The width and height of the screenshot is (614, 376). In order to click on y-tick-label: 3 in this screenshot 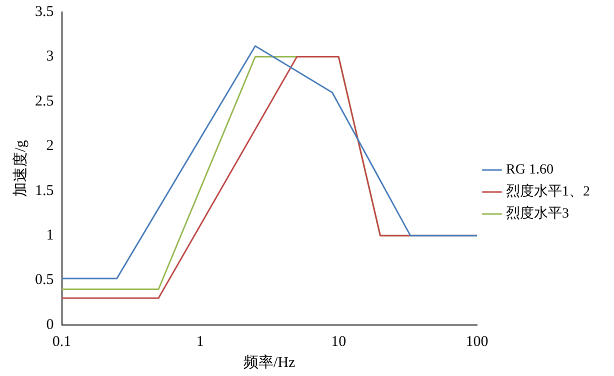, I will do `click(50, 56)`.